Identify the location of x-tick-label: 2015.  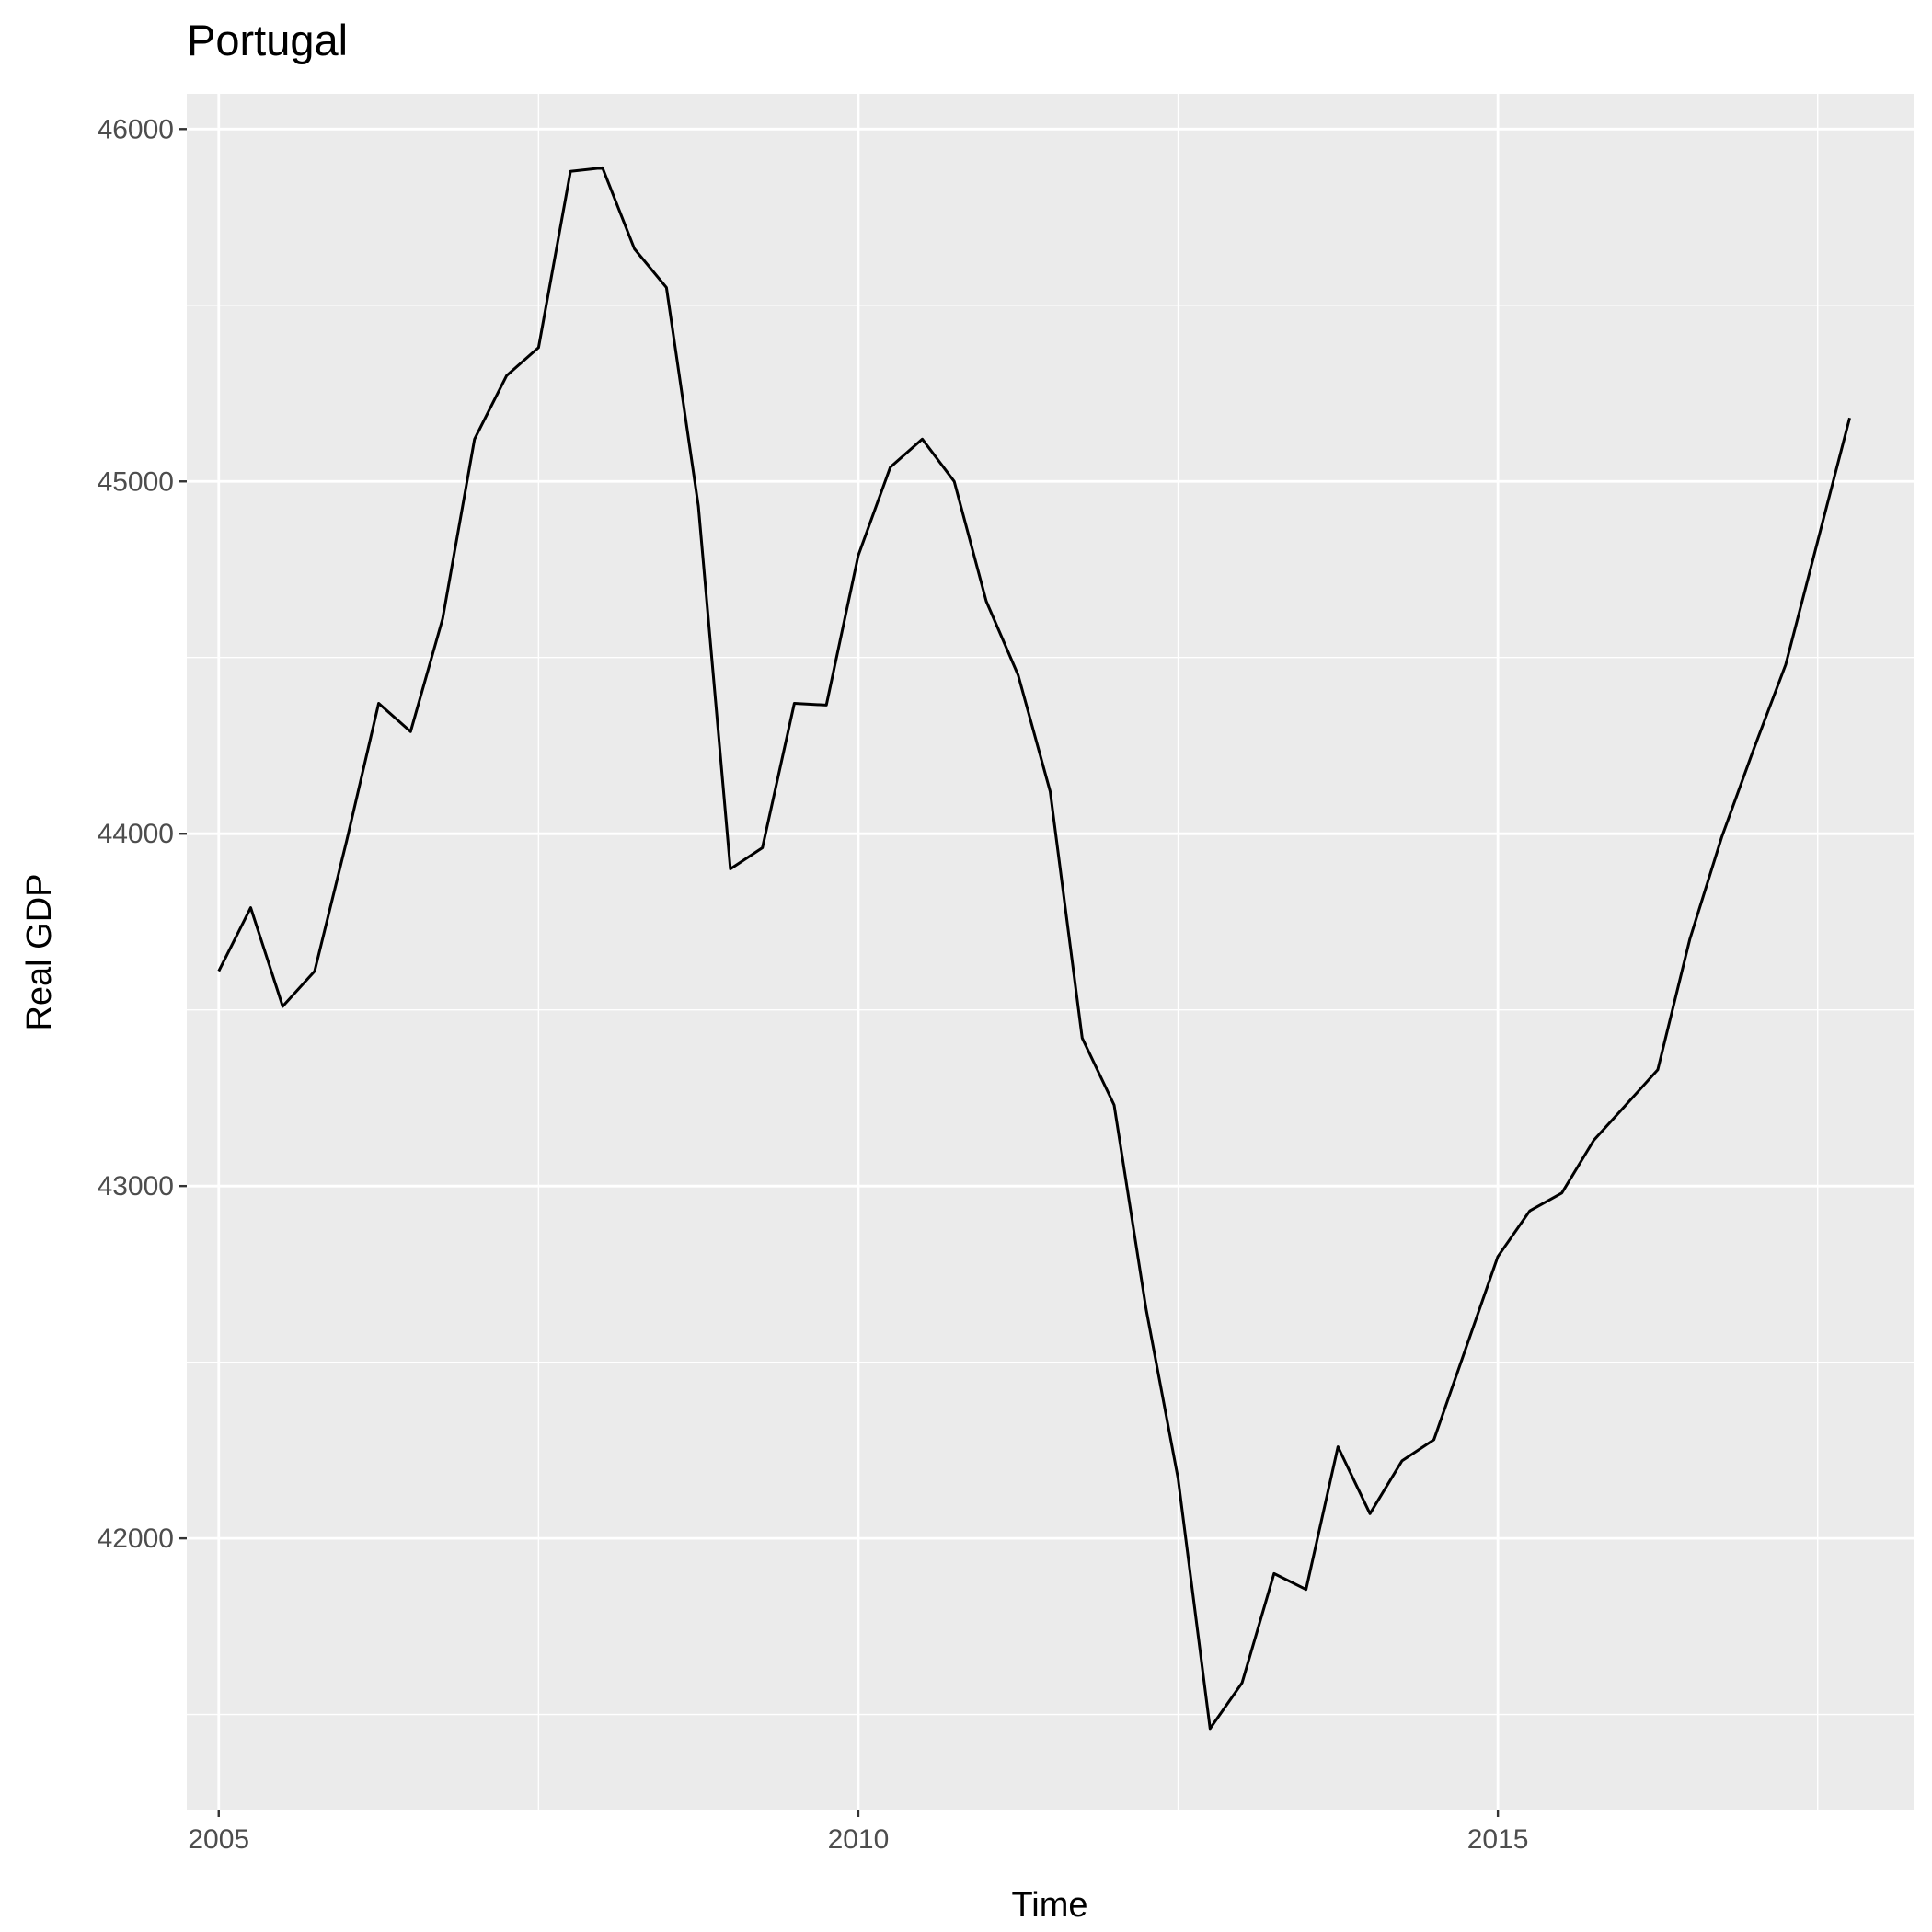
(1498, 1839).